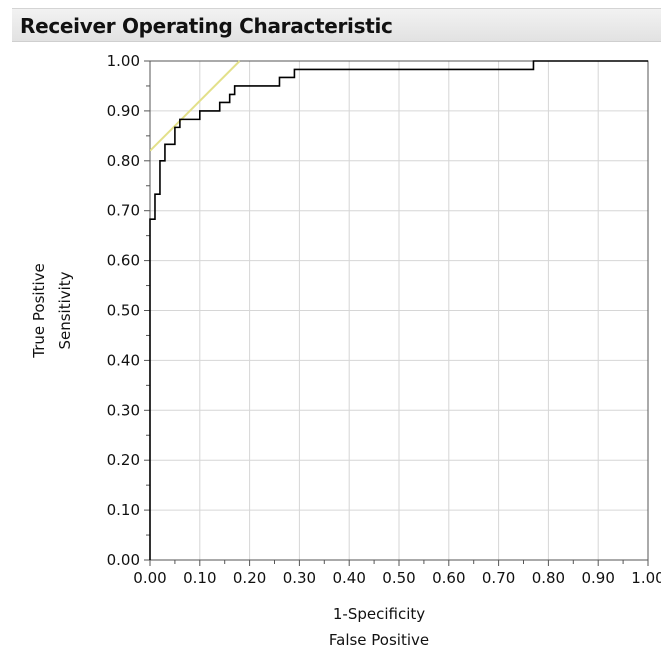 The width and height of the screenshot is (661, 653). What do you see at coordinates (195, 106) in the screenshot?
I see `tangent-line` at bounding box center [195, 106].